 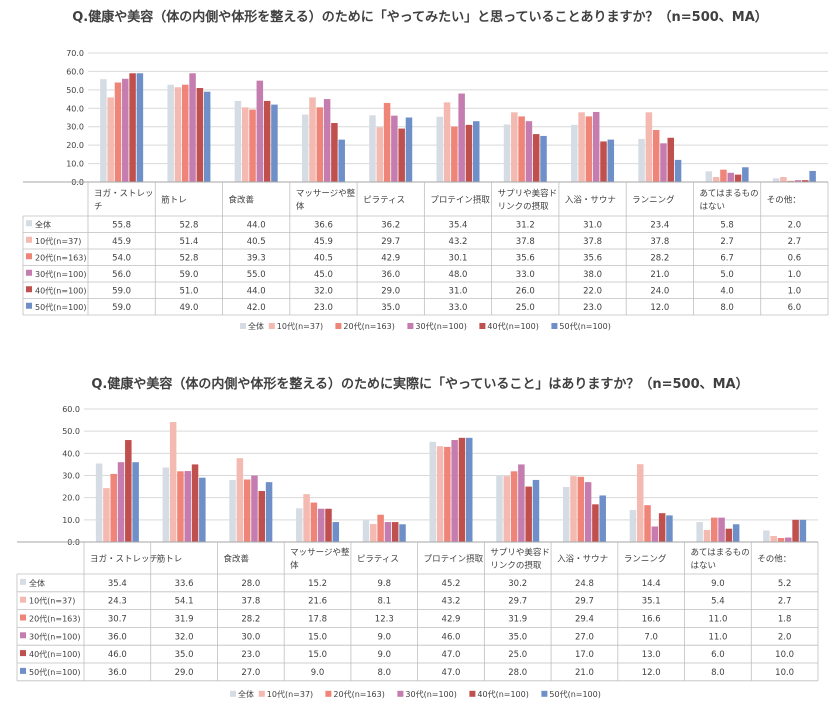 I want to click on category-label: あてはまるものはない, so click(x=728, y=200).